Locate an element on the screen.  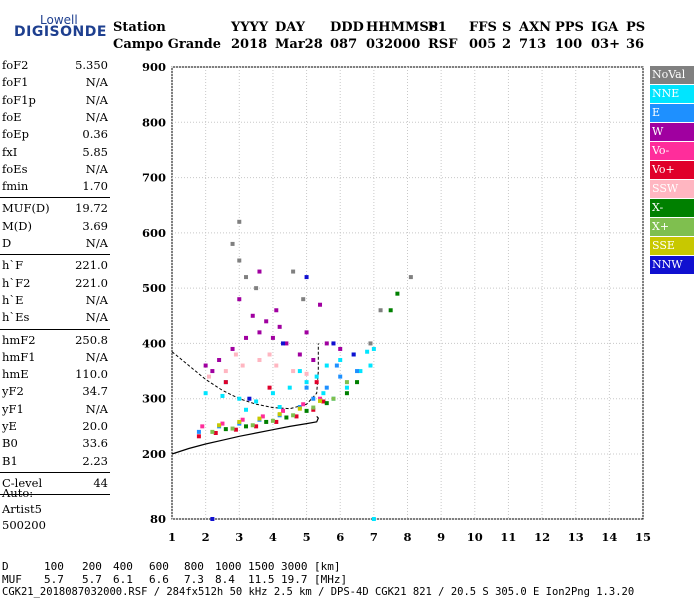
header-label: PPS is located at coordinates (569, 27).